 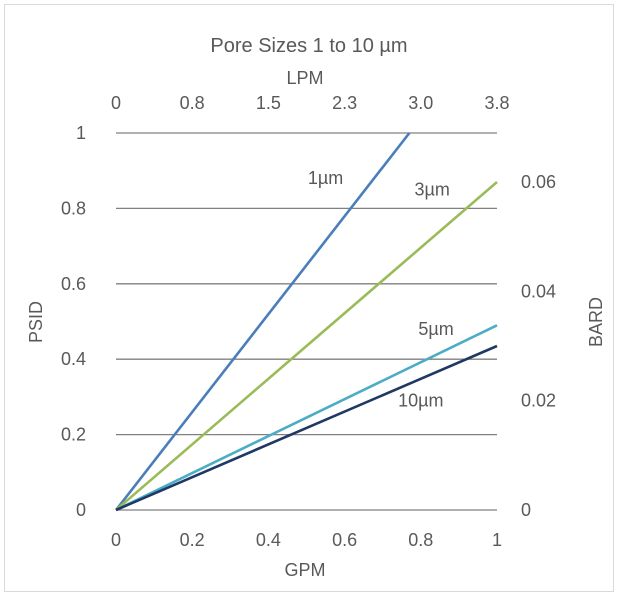 I want to click on y-tick-label: 0.6, so click(x=73, y=284).